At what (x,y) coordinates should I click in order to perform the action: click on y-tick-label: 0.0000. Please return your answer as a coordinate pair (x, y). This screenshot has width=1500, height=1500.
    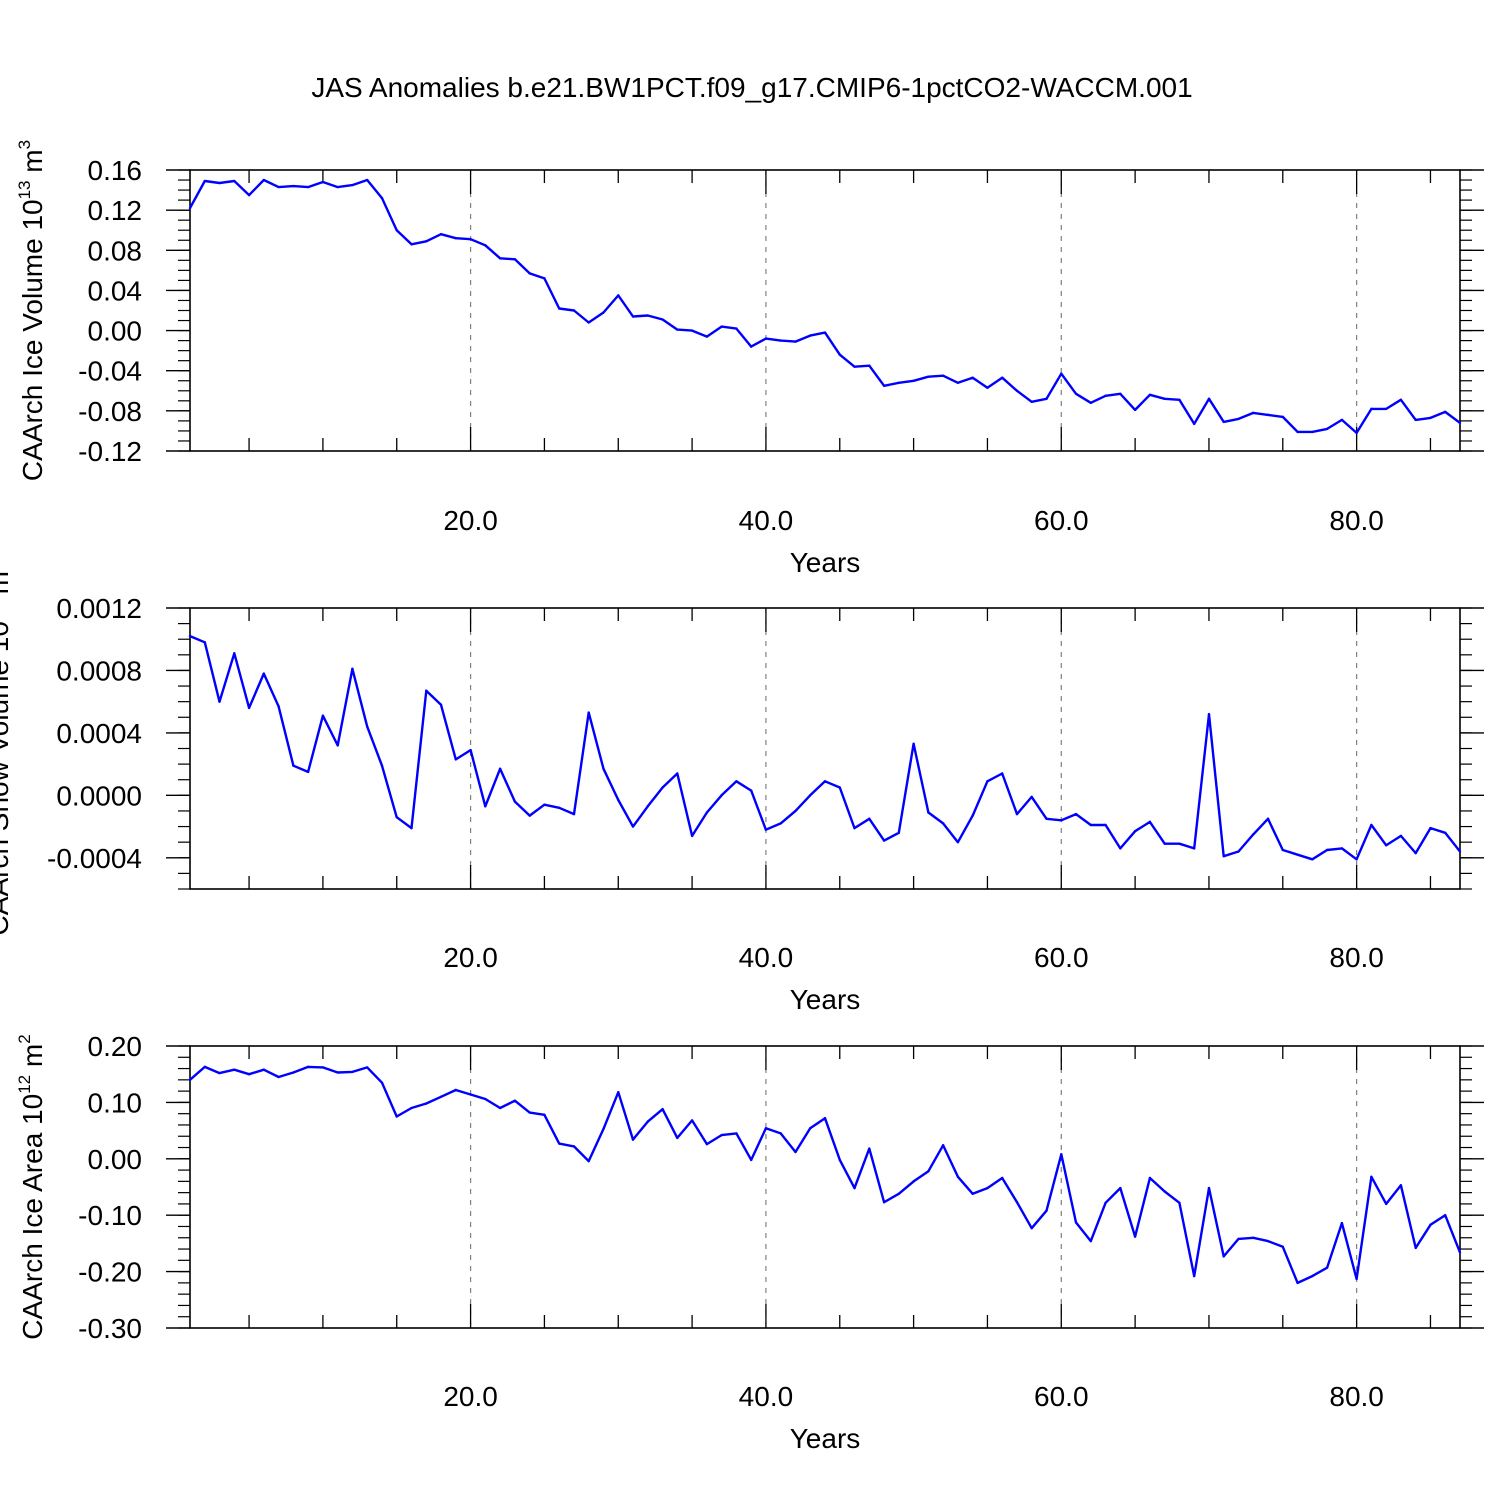
    Looking at the image, I should click on (99, 795).